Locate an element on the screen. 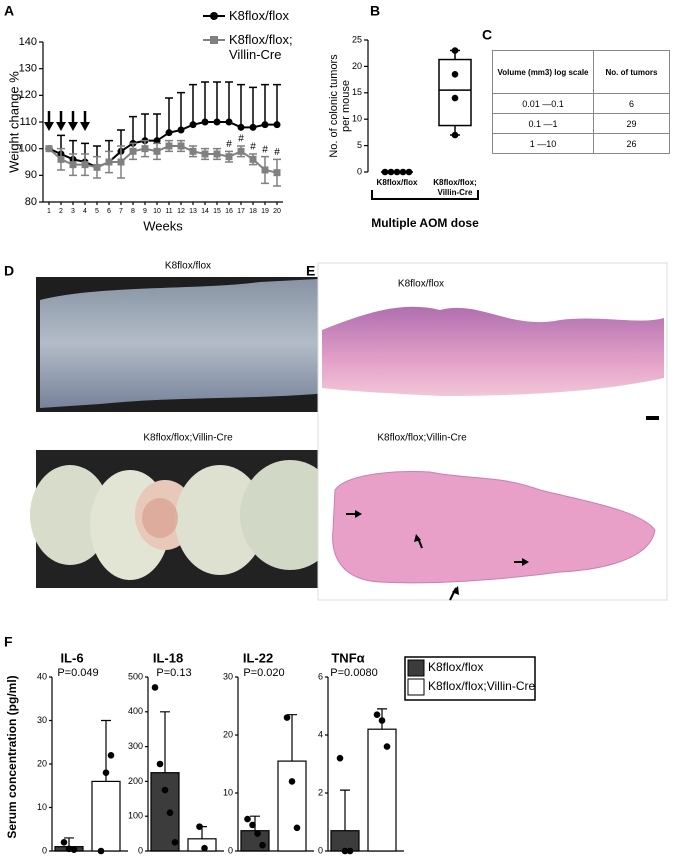  panel-label: C is located at coordinates (487, 35).